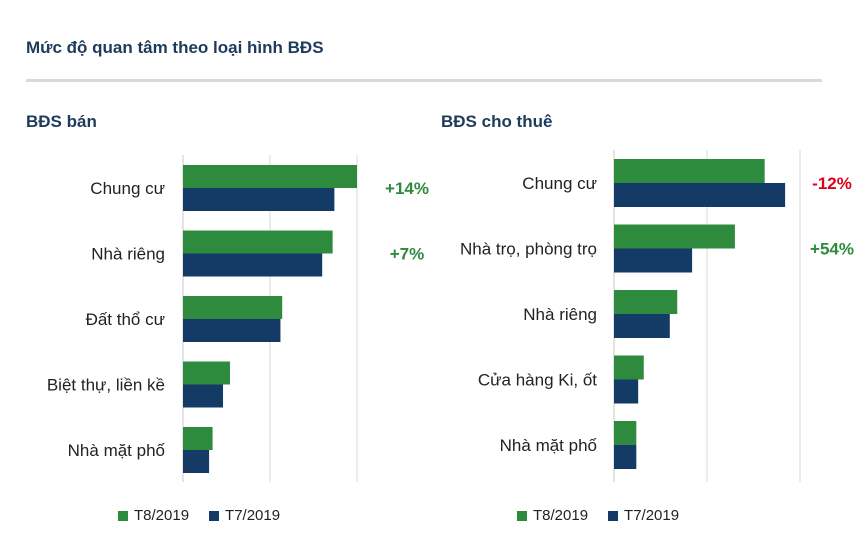 This screenshot has height=549, width=860. What do you see at coordinates (106, 385) in the screenshot?
I see `category-label: Biệt thự, liền kề` at bounding box center [106, 385].